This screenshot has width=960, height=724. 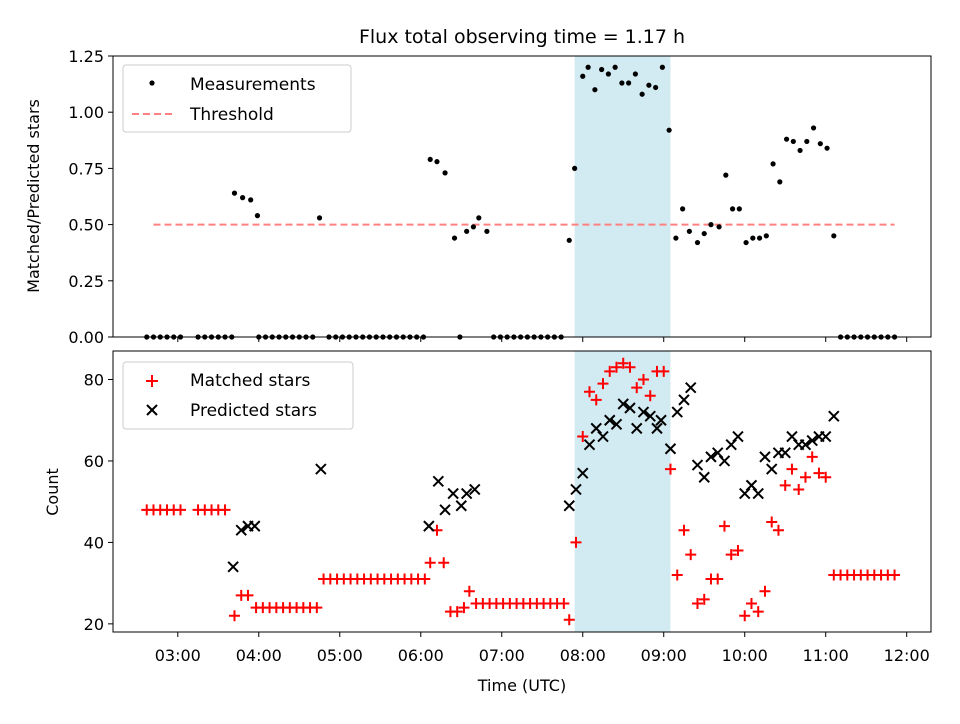 What do you see at coordinates (90, 197) in the screenshot?
I see `top-y-axis: 0.00 0.25 0.50 0.75 1.00 1.25` at bounding box center [90, 197].